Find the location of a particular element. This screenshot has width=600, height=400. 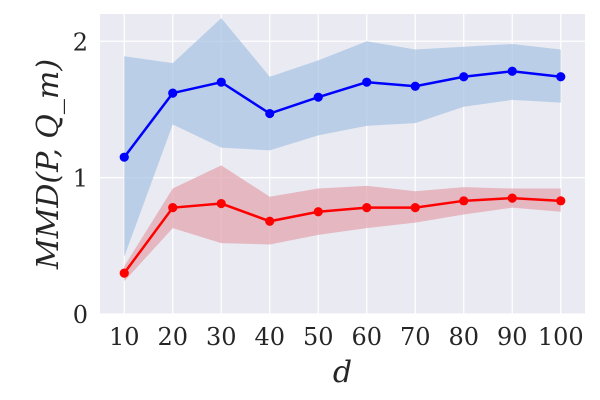

y-axis-label: MMD(P, Q_m) is located at coordinates (48, 164).